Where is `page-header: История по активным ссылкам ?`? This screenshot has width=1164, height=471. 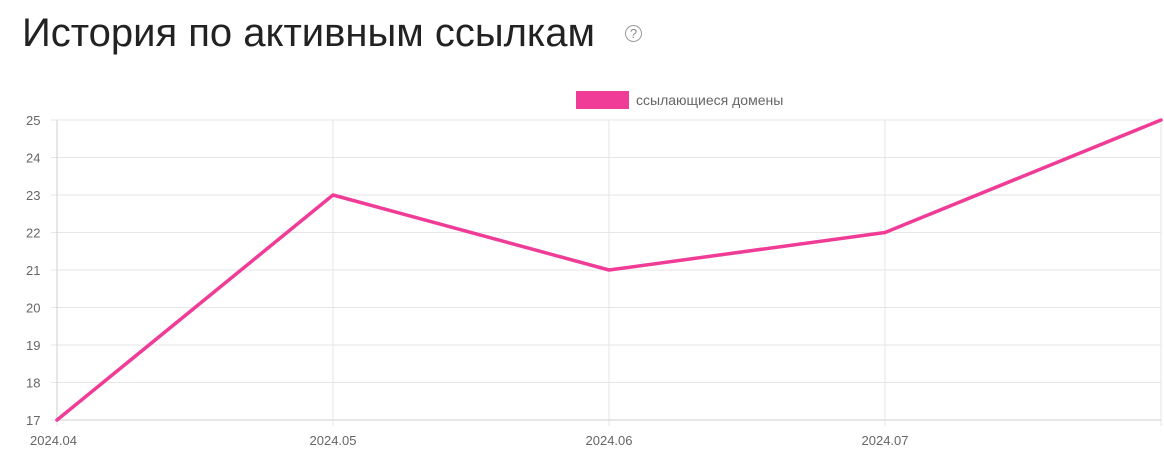
page-header: История по активным ссылкам ? is located at coordinates (332, 33).